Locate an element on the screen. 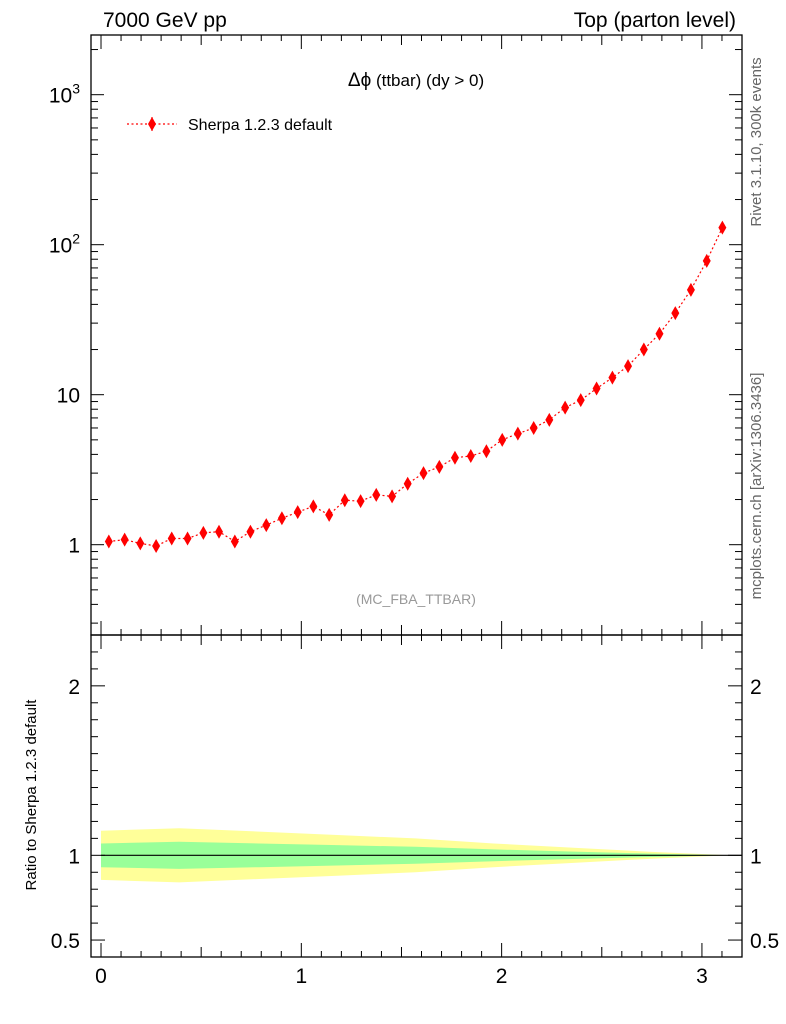  main-title: Δϕ (ttbar) (dy > 0) is located at coordinates (416, 80).